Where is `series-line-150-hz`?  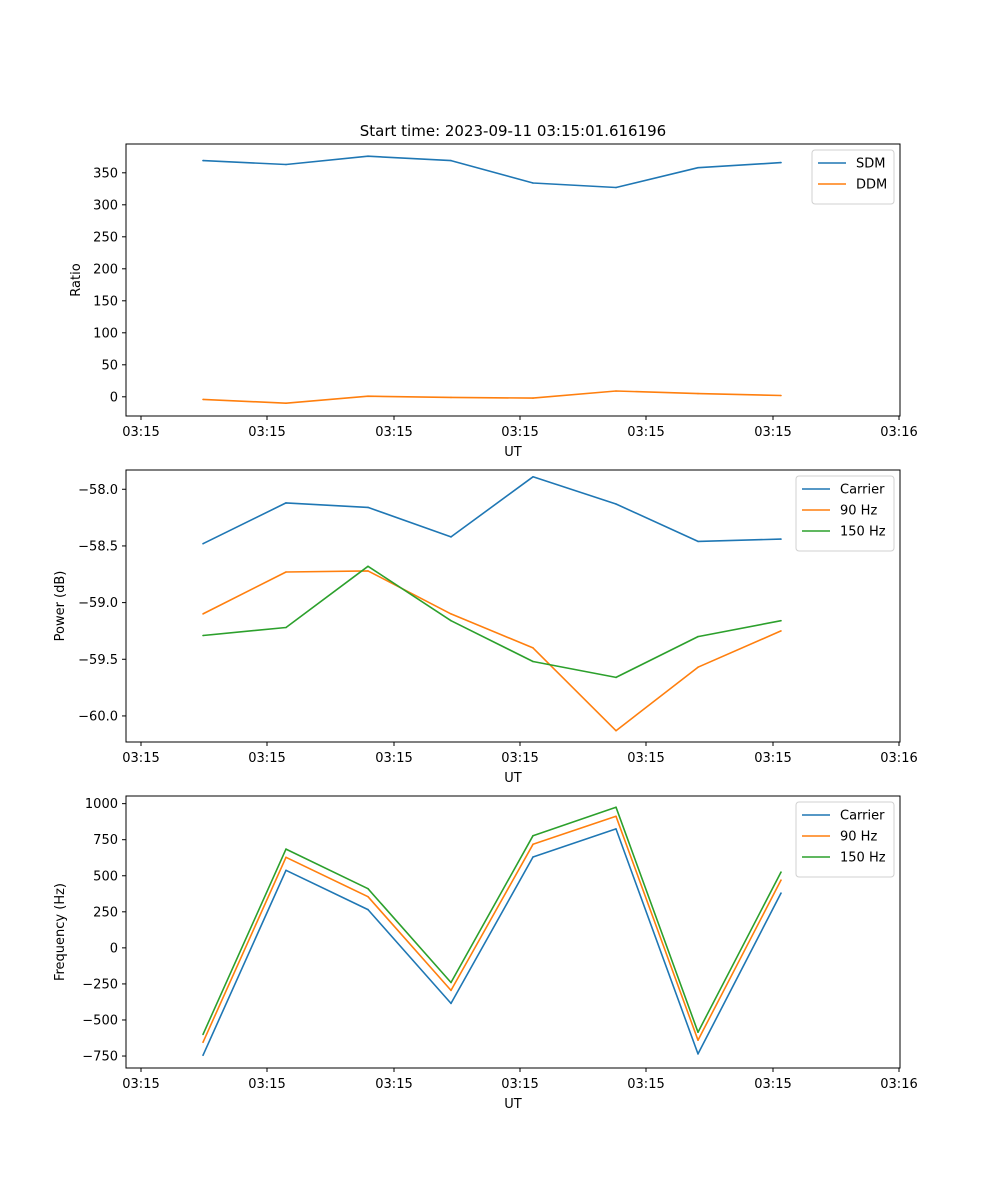
series-line-150-hz is located at coordinates (492, 920).